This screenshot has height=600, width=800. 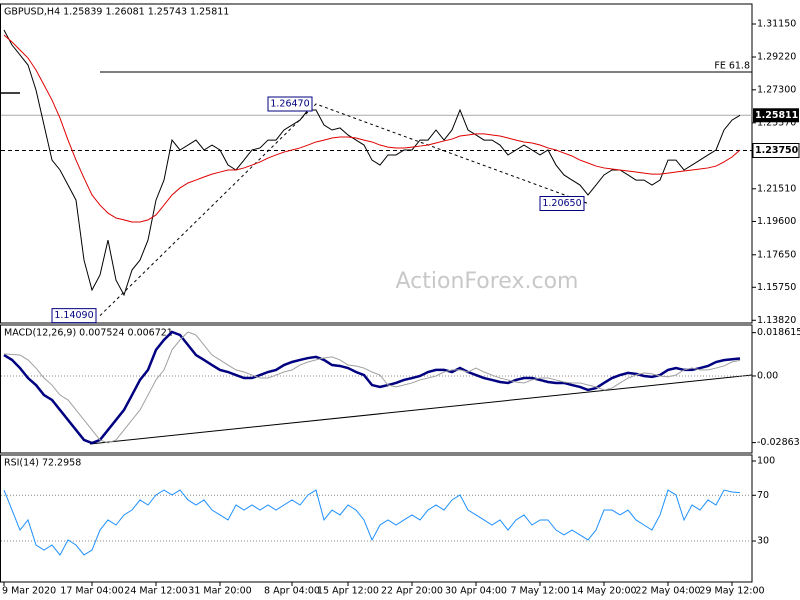 What do you see at coordinates (778, 332) in the screenshot?
I see `y-tick-label: 0.018615` at bounding box center [778, 332].